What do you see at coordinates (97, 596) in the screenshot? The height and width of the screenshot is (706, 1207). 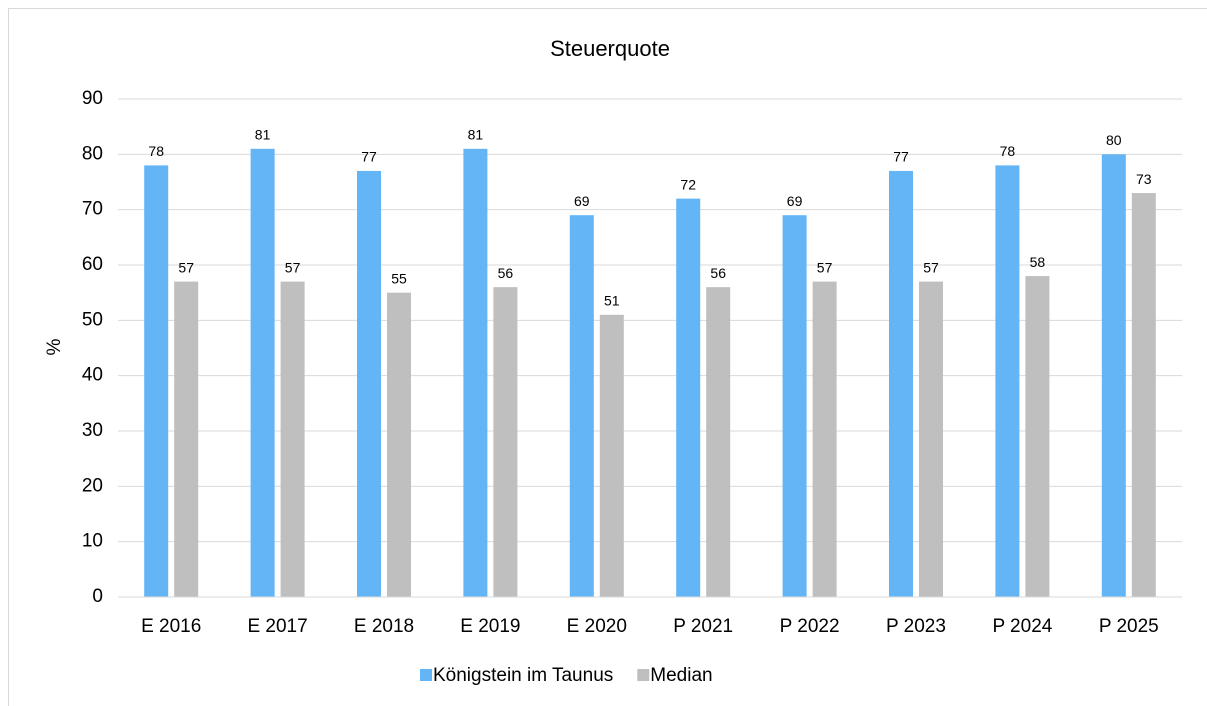 I see `y-tick-label: 0` at bounding box center [97, 596].